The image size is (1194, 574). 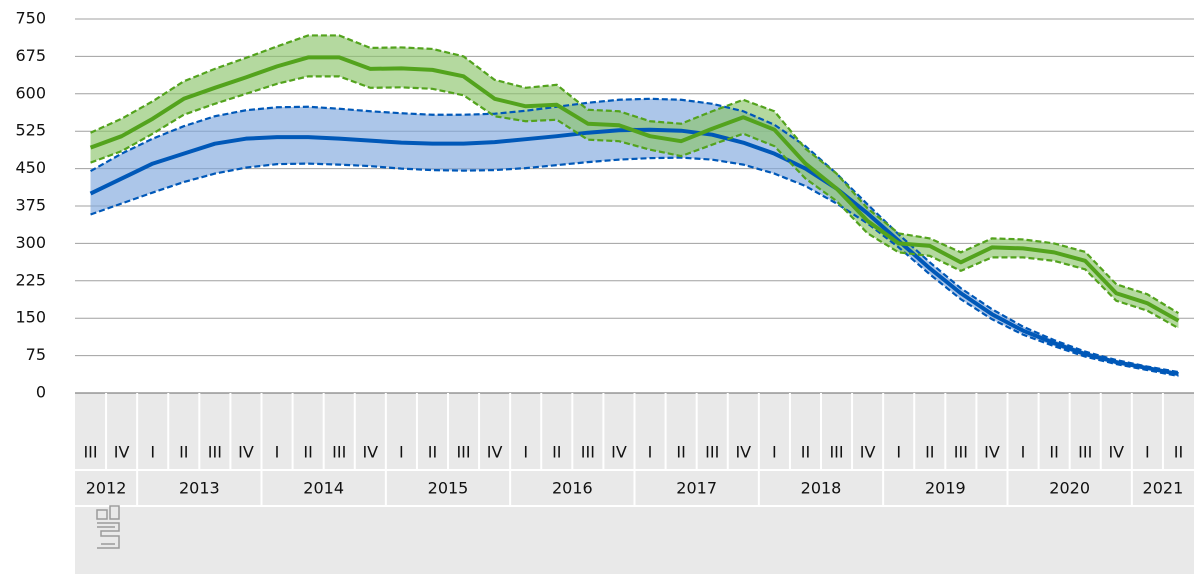 What do you see at coordinates (30, 167) in the screenshot?
I see `y-tick-label: 450` at bounding box center [30, 167].